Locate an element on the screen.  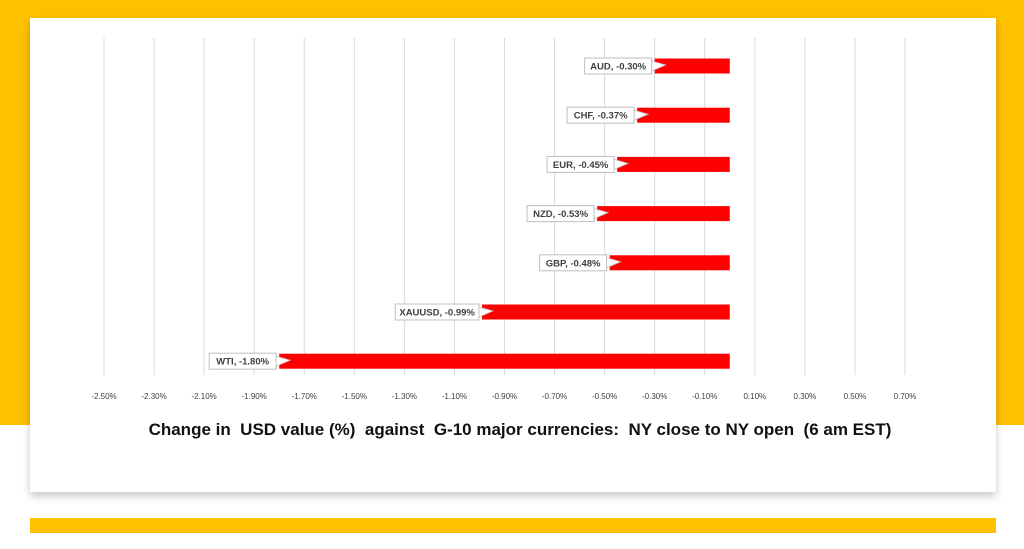
bar-group-eur: EUR, -0.45% is located at coordinates (638, 164).